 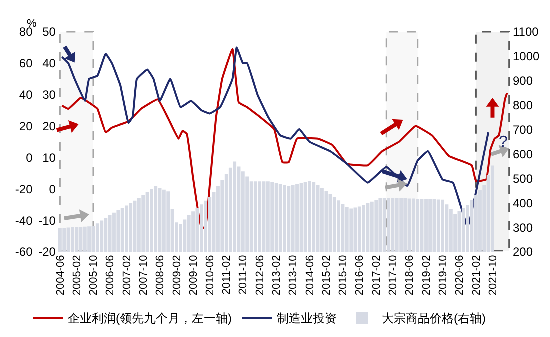 What do you see at coordinates (460, 275) in the screenshot?
I see `x-tick-label: 2020-06` at bounding box center [460, 275].